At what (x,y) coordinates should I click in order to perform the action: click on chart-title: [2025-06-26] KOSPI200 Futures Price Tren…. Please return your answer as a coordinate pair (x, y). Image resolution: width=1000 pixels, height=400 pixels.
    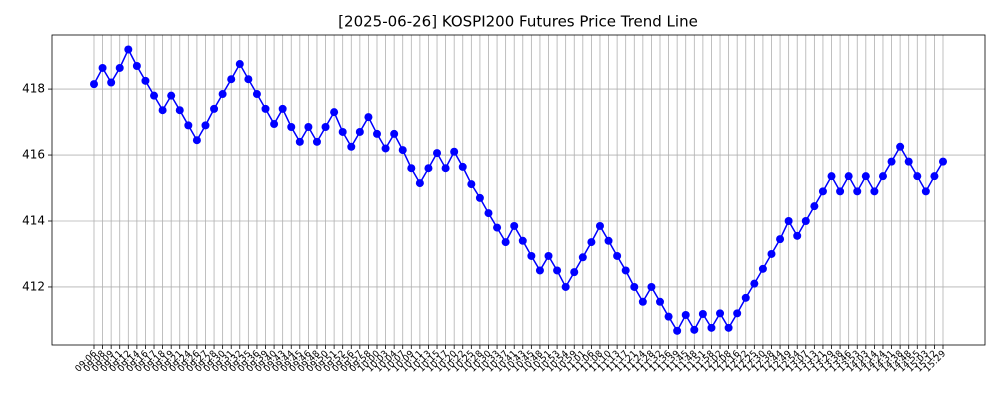
    Looking at the image, I should click on (518, 22).